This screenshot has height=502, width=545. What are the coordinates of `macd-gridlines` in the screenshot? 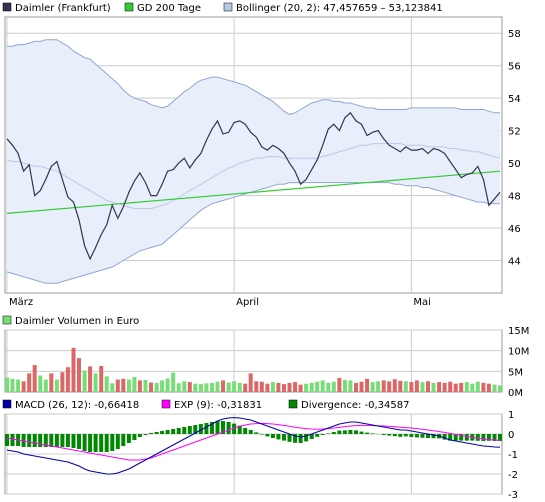 It's located at (253, 454).